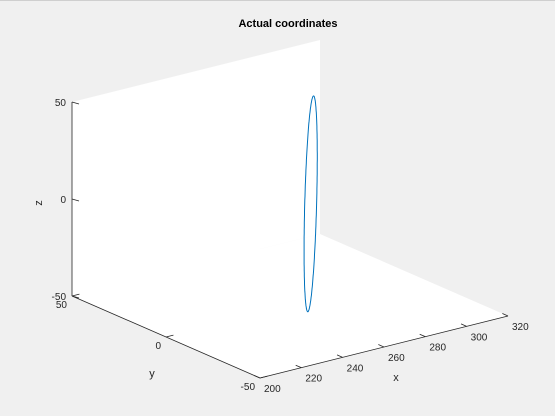 The height and width of the screenshot is (416, 555). Describe the element at coordinates (437, 348) in the screenshot. I see `x-tick-label: 280` at that location.